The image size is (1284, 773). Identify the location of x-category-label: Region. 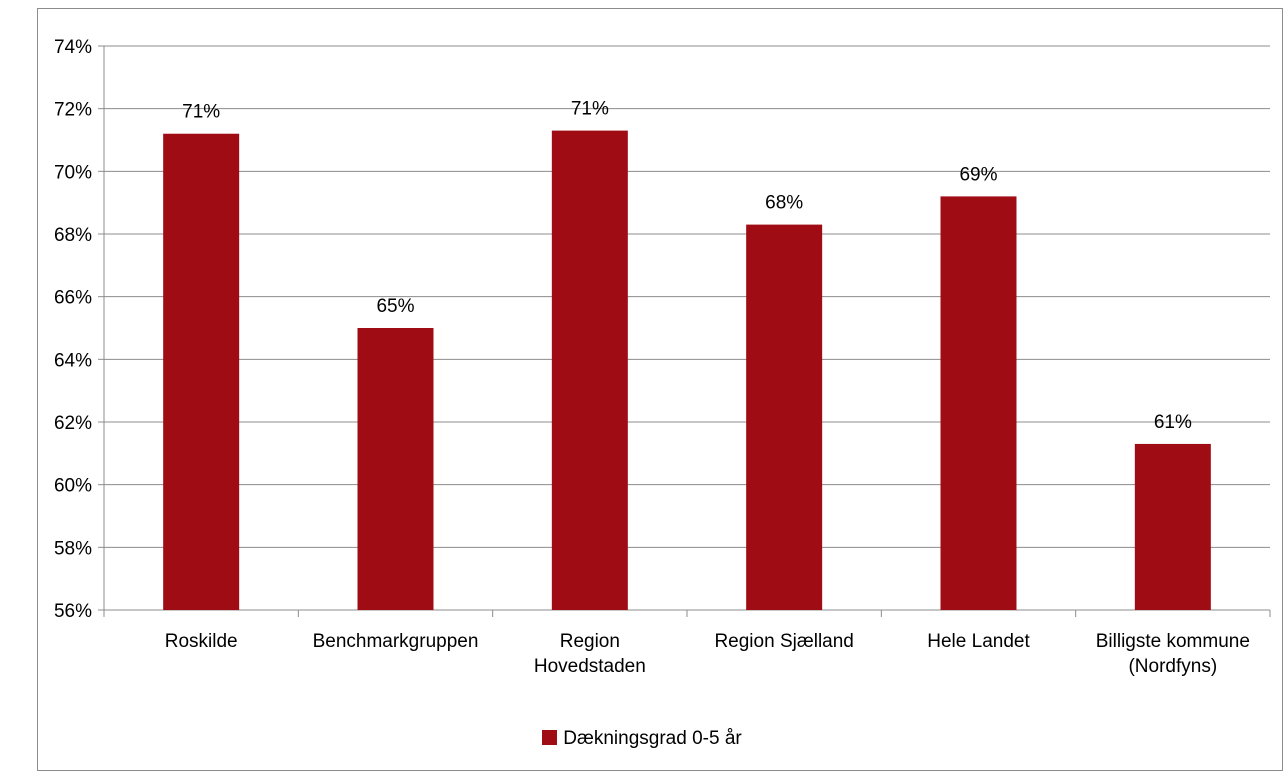
(590, 641).